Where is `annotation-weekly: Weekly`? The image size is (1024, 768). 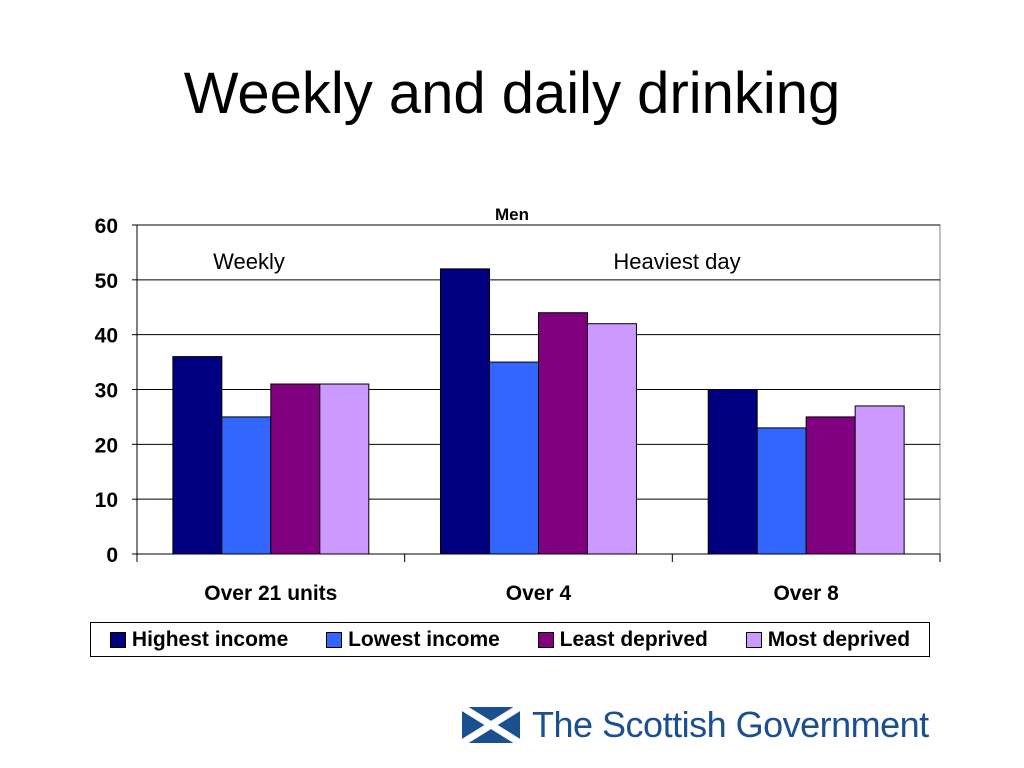 annotation-weekly: Weekly is located at coordinates (249, 261).